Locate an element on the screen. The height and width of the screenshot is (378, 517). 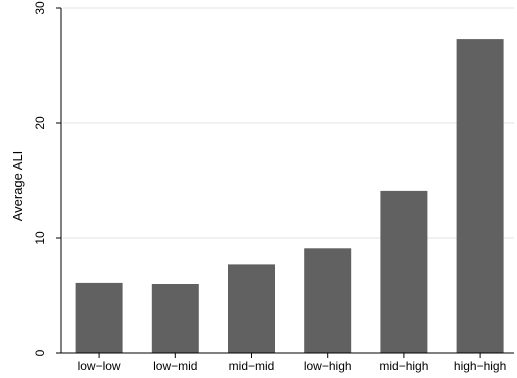
x-tick-label-2: mid−mid is located at coordinates (252, 366).